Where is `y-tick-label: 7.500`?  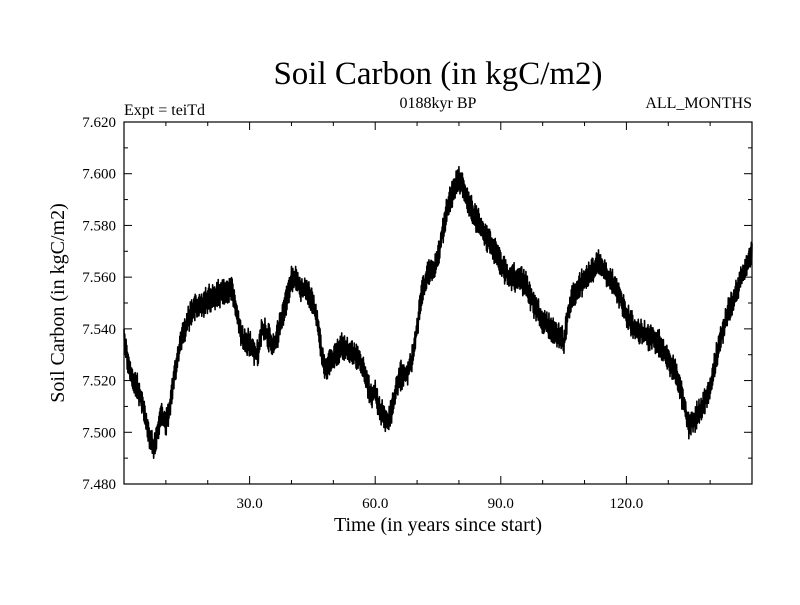
y-tick-label: 7.500 is located at coordinates (99, 433).